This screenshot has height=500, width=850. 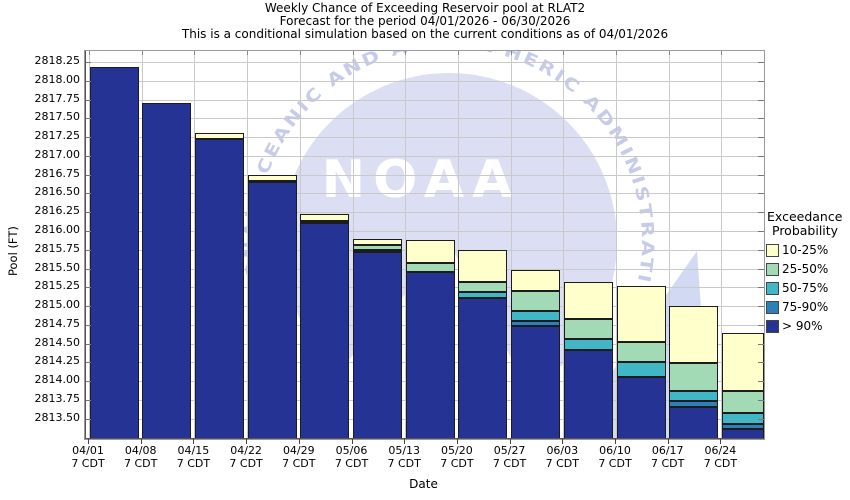 I want to click on legend-label: 10-25%, so click(x=805, y=250).